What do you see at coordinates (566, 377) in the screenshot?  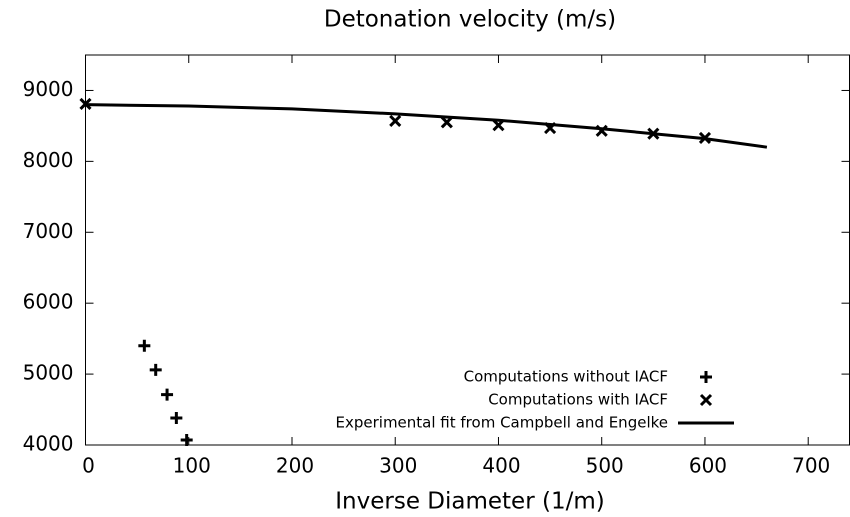 I see `legend-label: Computations without IACF` at bounding box center [566, 377].